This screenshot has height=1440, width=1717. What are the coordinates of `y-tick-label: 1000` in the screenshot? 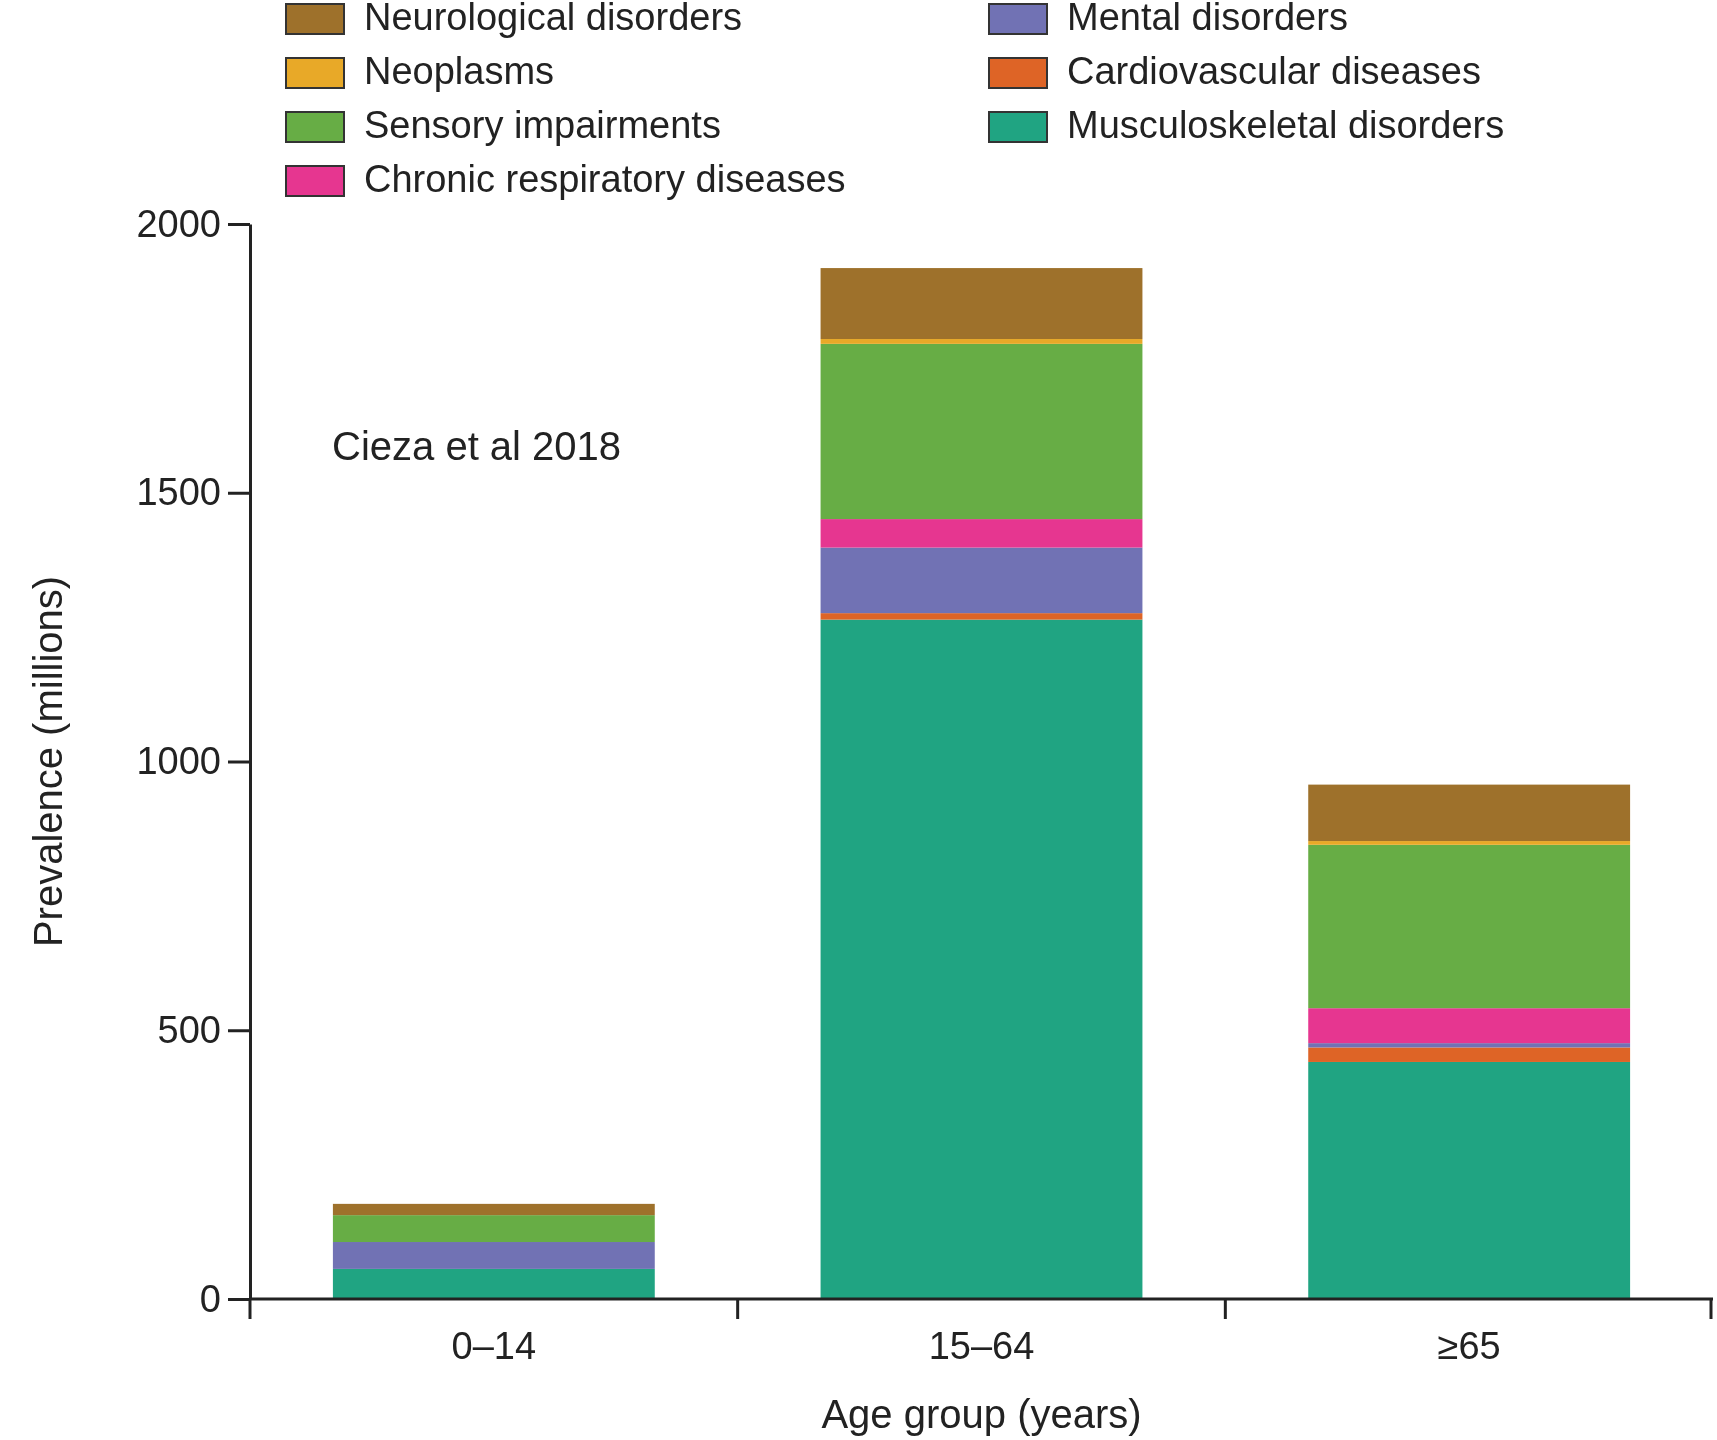 It's located at (178, 761).